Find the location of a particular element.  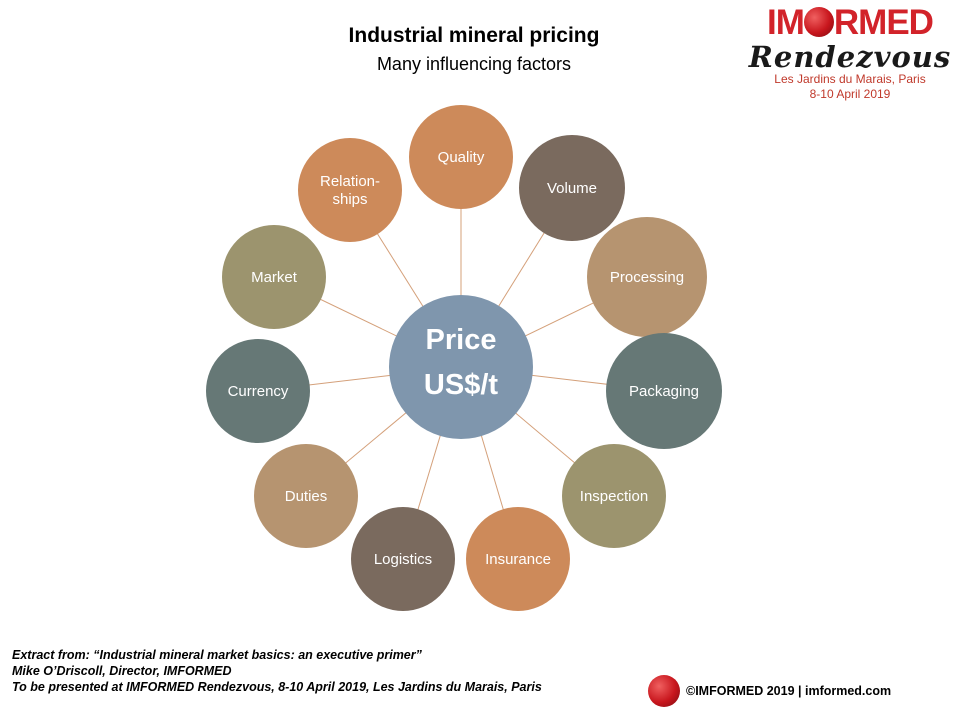

footer-globe-icon is located at coordinates (664, 691).